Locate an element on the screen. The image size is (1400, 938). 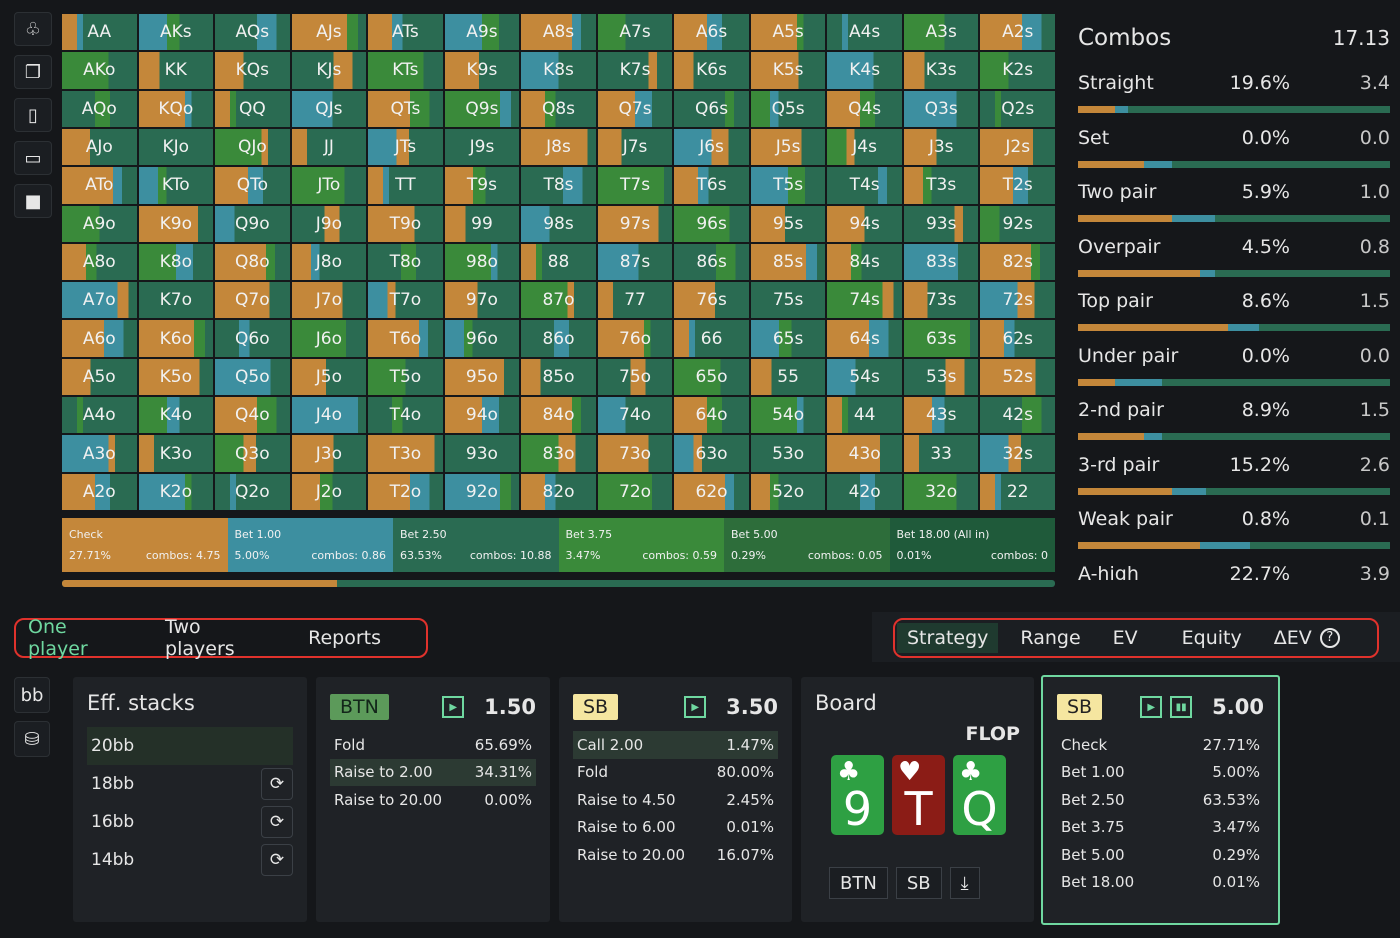
hand-cell: 64o is located at coordinates (711, 415).